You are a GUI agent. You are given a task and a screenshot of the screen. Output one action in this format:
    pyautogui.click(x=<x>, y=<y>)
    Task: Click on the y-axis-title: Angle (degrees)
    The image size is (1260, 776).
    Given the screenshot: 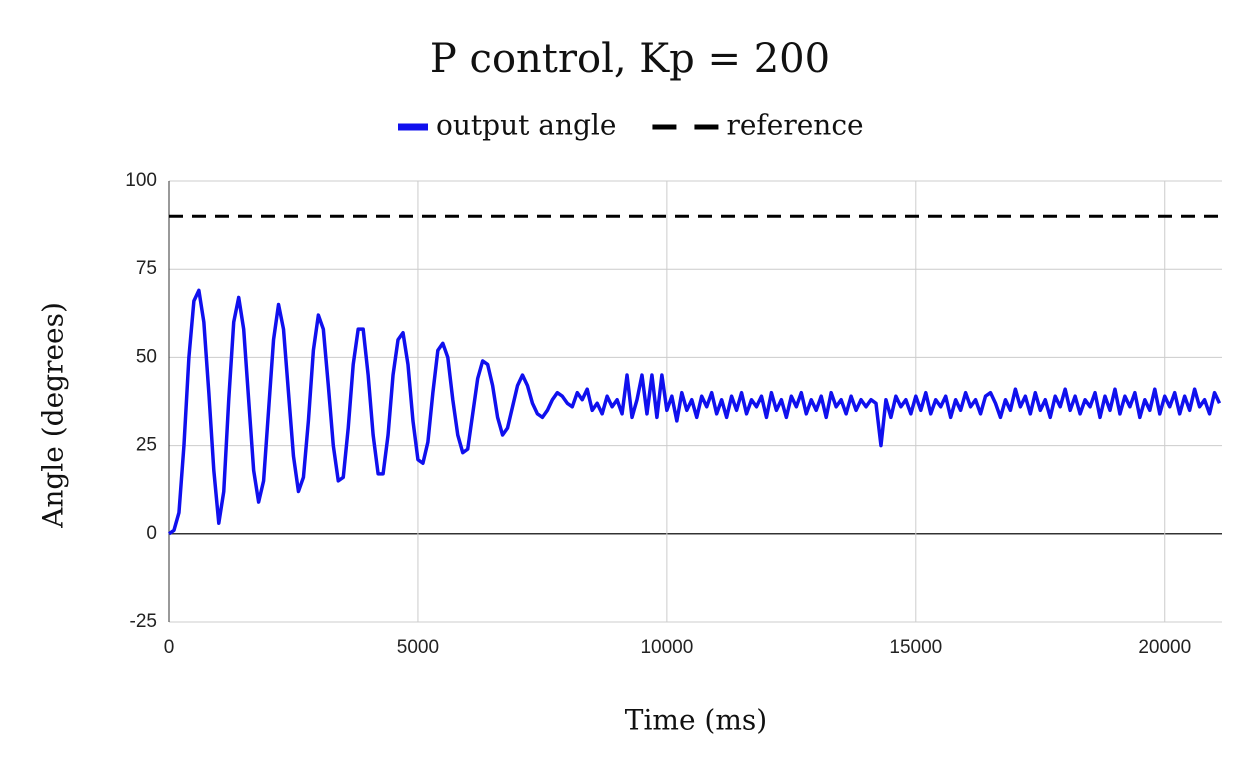 What is the action you would take?
    pyautogui.click(x=53, y=415)
    